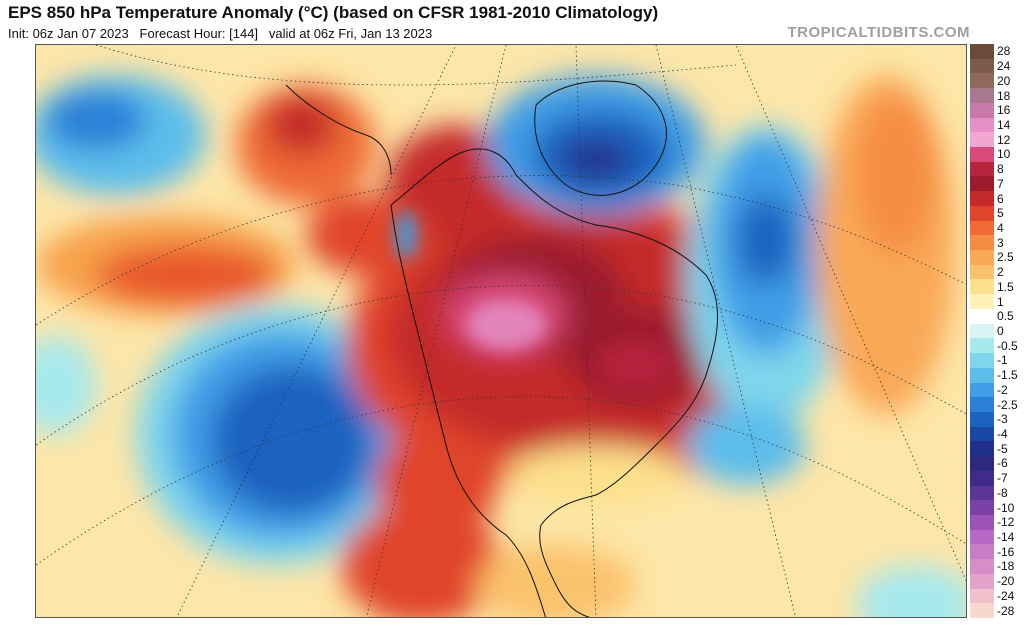 The height and width of the screenshot is (638, 1024). Describe the element at coordinates (1000, 331) in the screenshot. I see `legend-label: 0` at that location.